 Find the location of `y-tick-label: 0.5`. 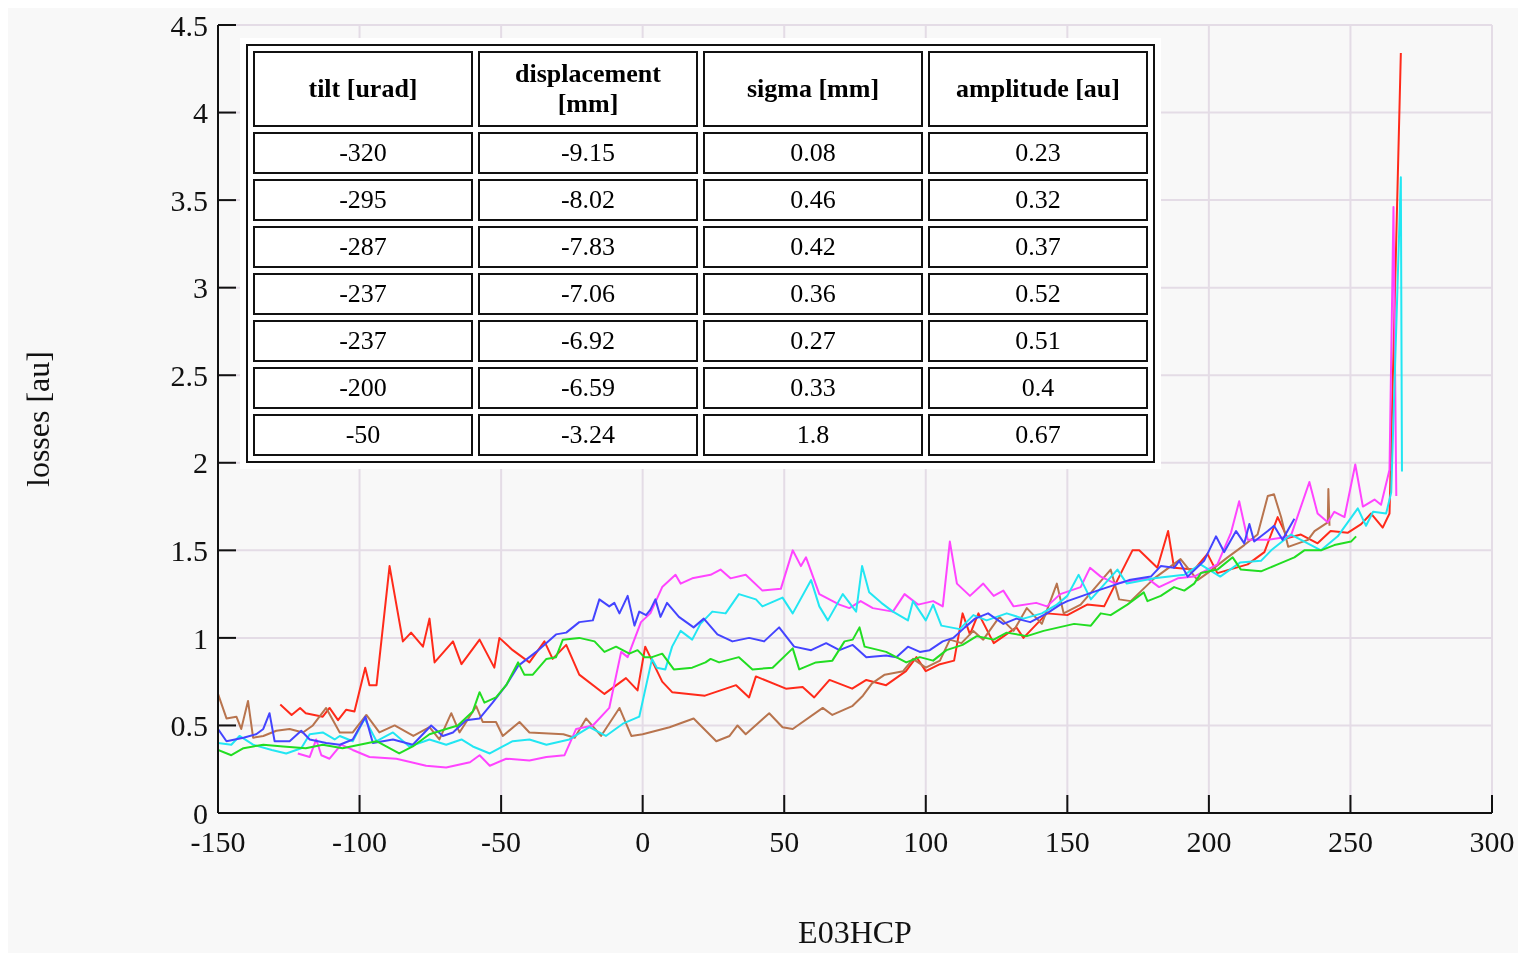

y-tick-label: 0.5 is located at coordinates (189, 726).